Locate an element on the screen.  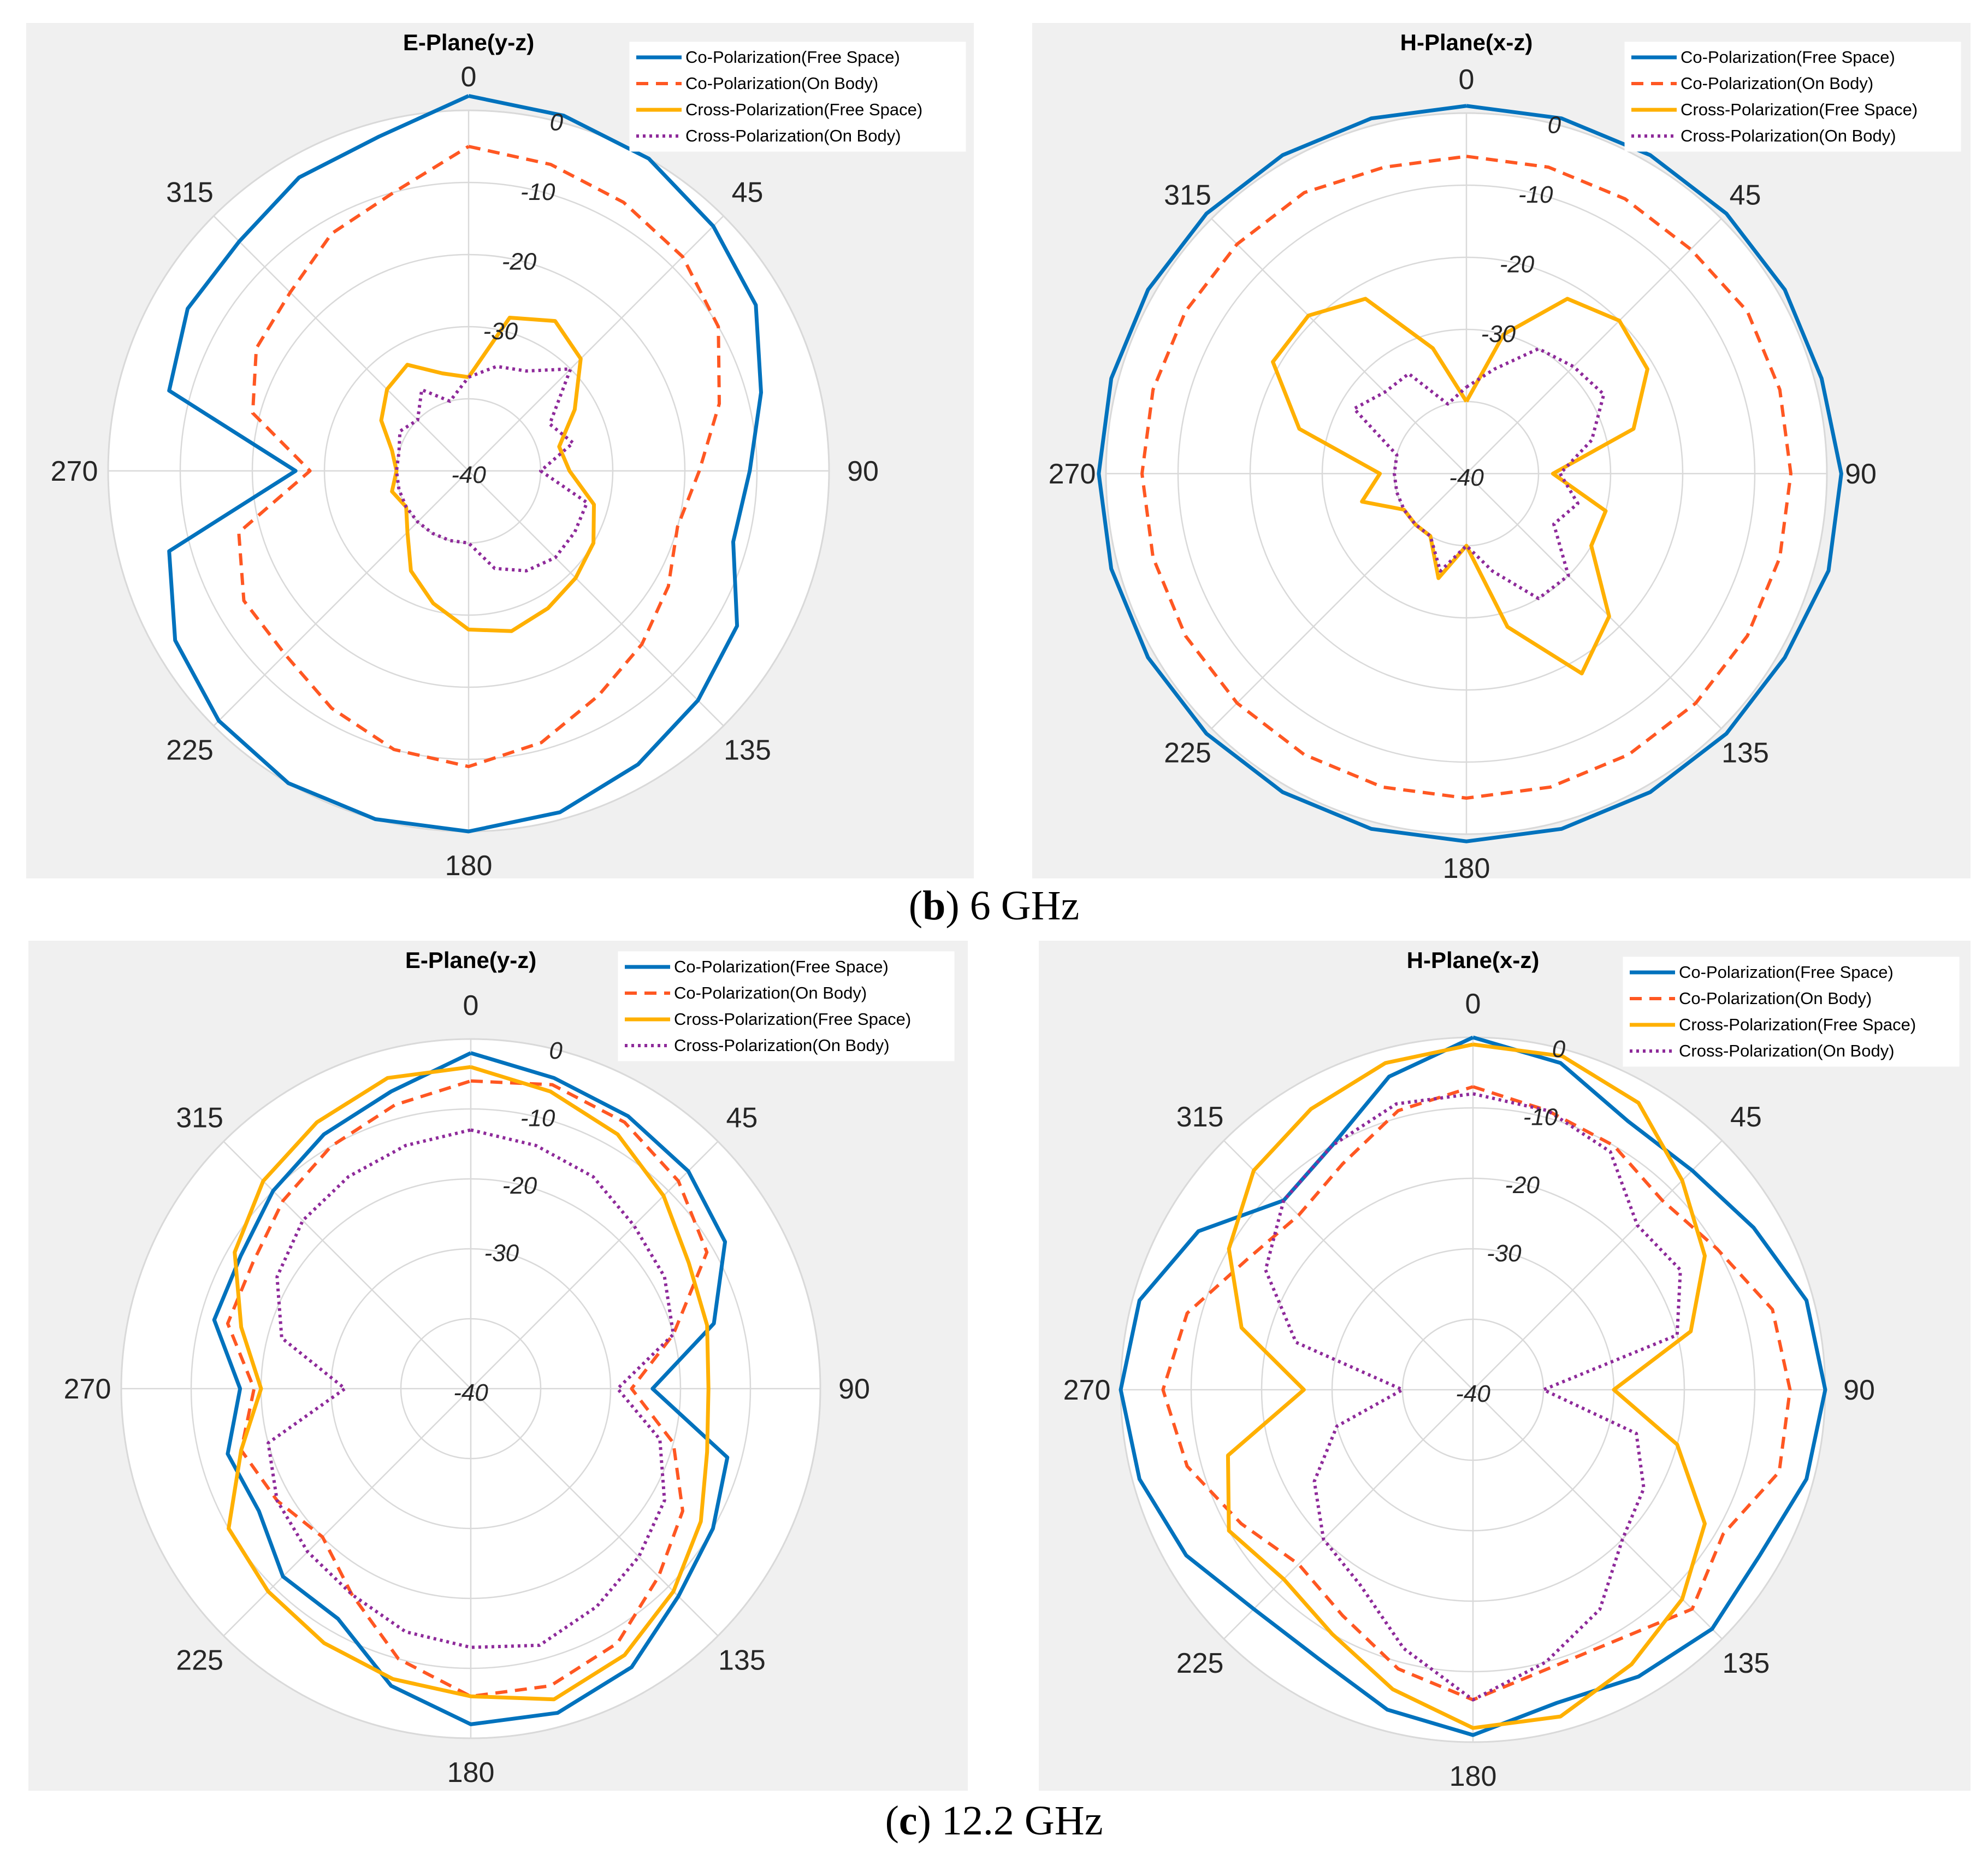
series-line-co-body is located at coordinates (479, 457).